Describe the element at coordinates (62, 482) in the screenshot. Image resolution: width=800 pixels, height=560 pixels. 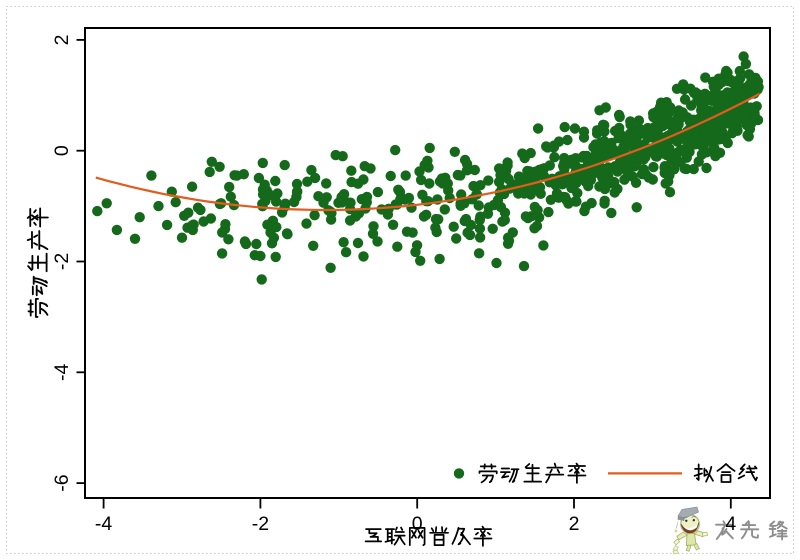
I see `svg-text: -6` at that location.